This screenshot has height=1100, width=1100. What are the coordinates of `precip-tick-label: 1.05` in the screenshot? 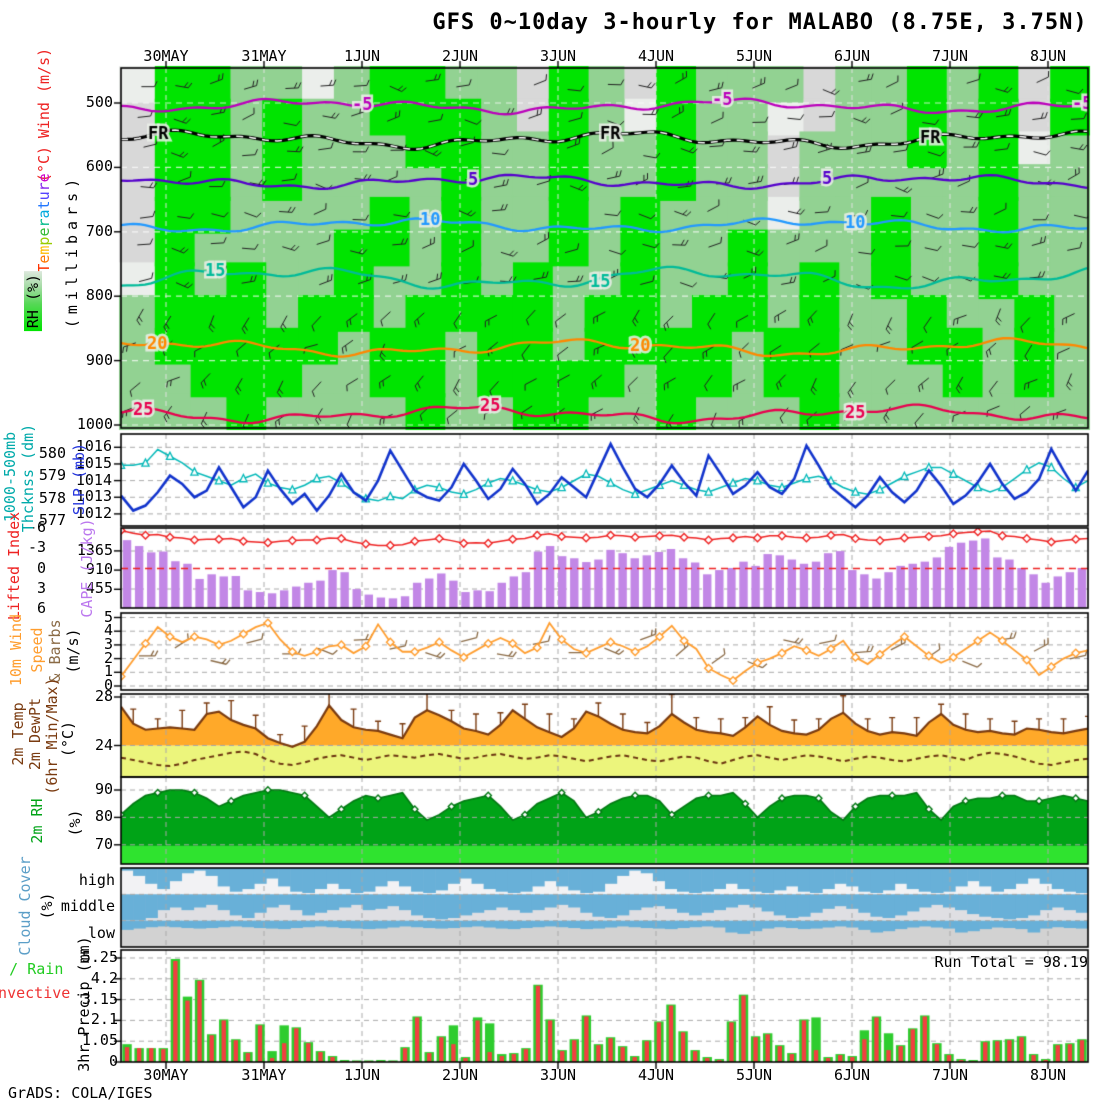 It's located at (99, 1040).